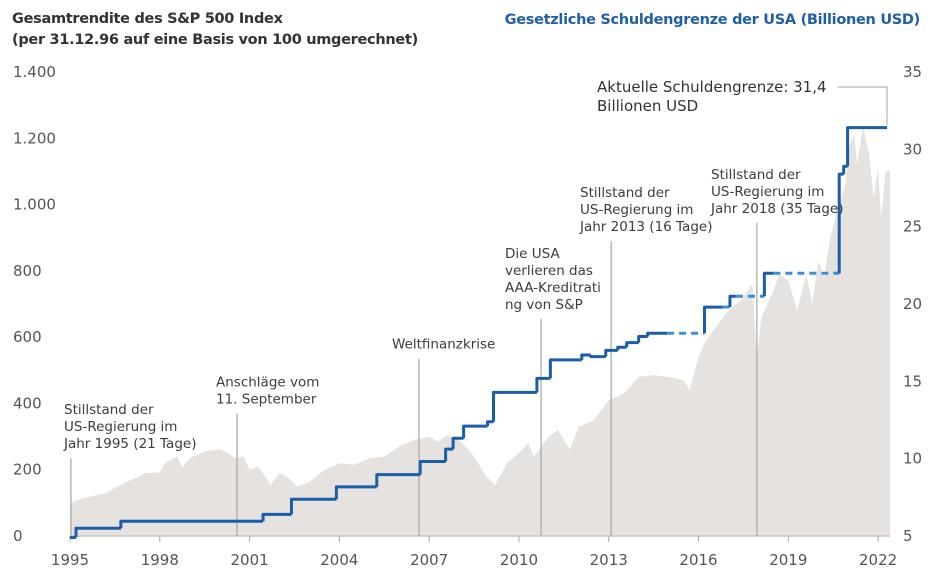 This screenshot has height=585, width=940. What do you see at coordinates (27, 403) in the screenshot?
I see `left-tick-label: 400` at bounding box center [27, 403].